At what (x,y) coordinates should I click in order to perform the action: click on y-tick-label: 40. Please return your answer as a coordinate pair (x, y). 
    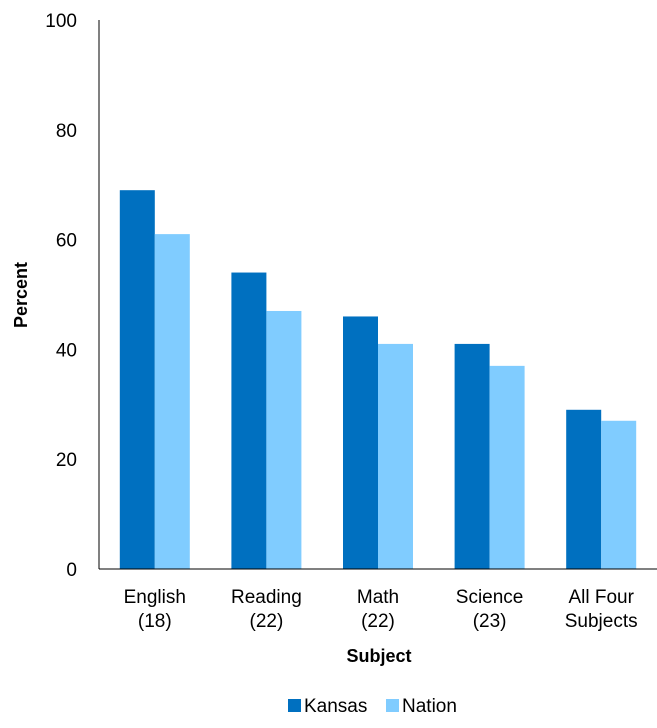
    Looking at the image, I should click on (66, 350).